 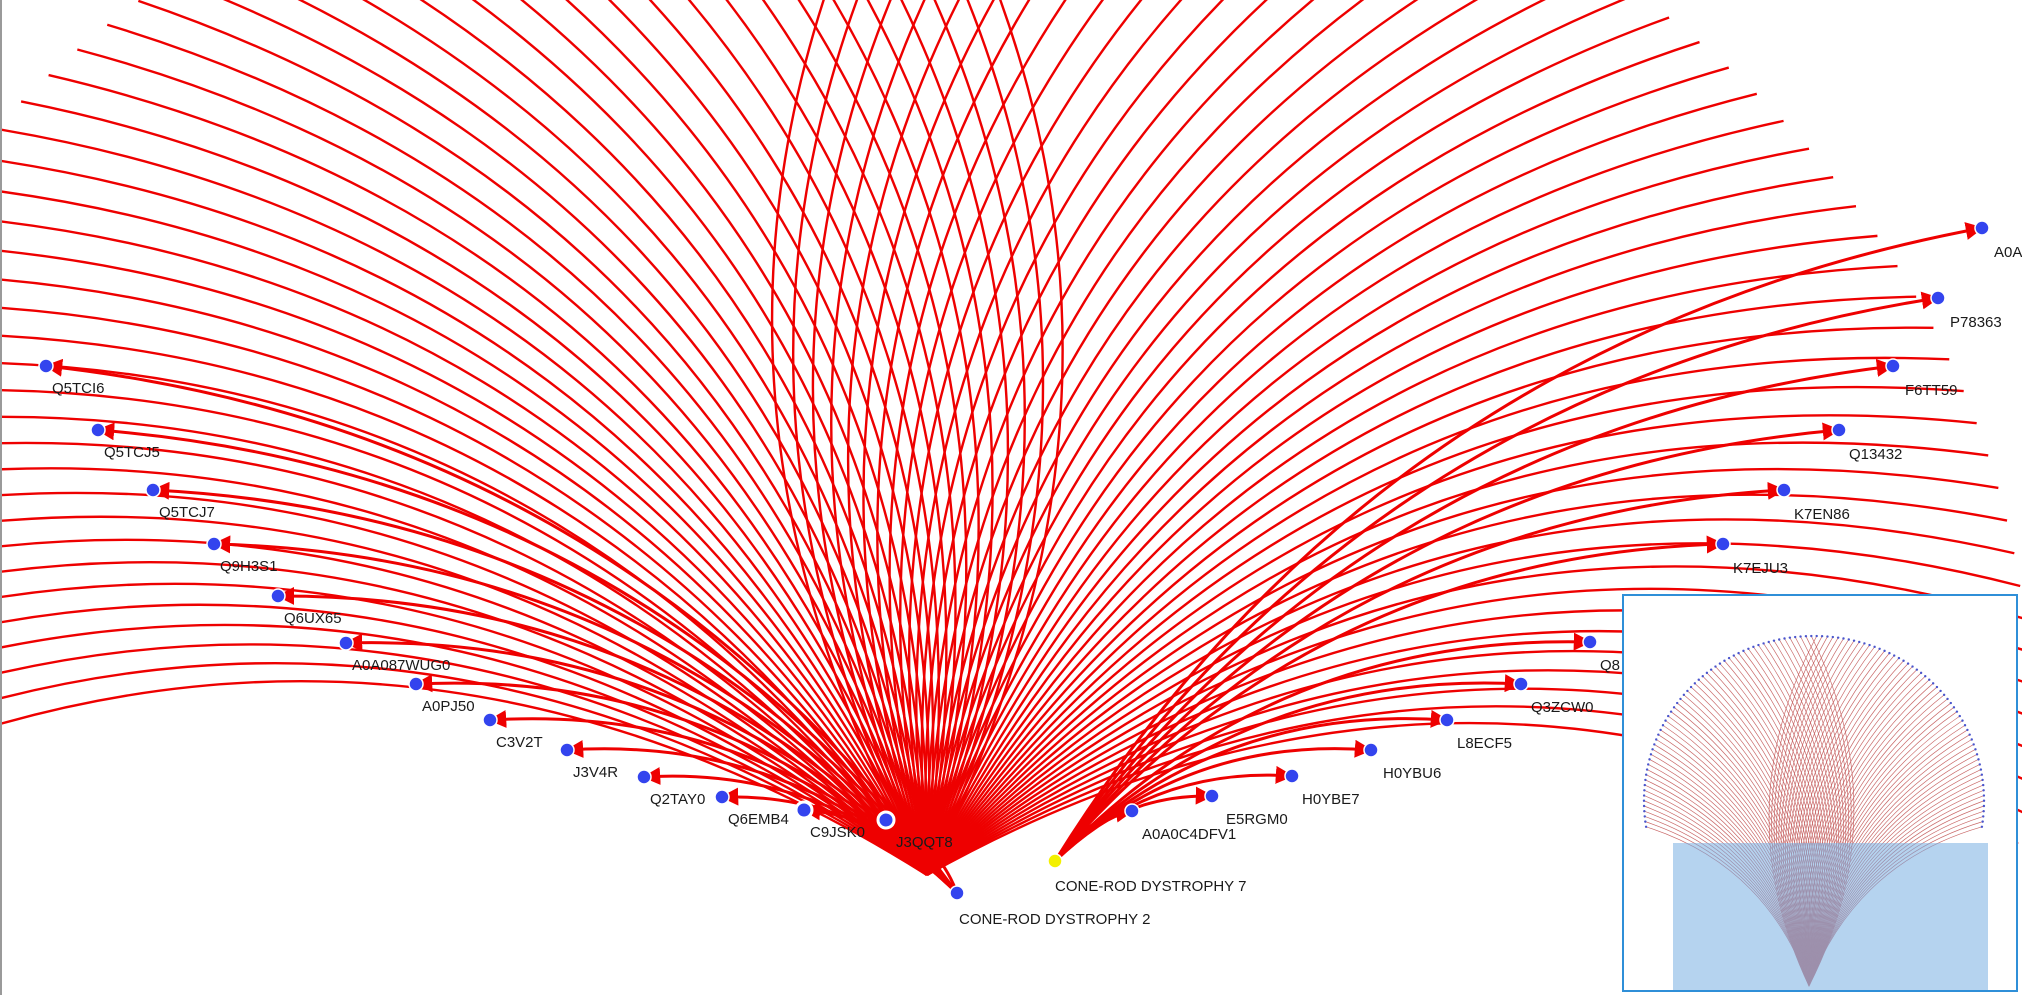 What do you see at coordinates (1412, 773) in the screenshot?
I see `node-label: H0YBU6` at bounding box center [1412, 773].